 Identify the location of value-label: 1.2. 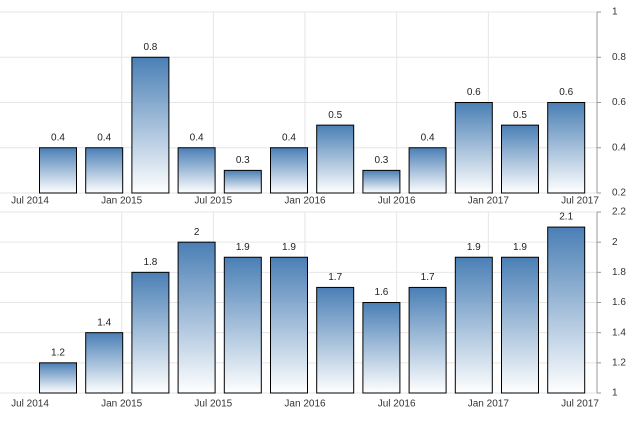
(58, 352).